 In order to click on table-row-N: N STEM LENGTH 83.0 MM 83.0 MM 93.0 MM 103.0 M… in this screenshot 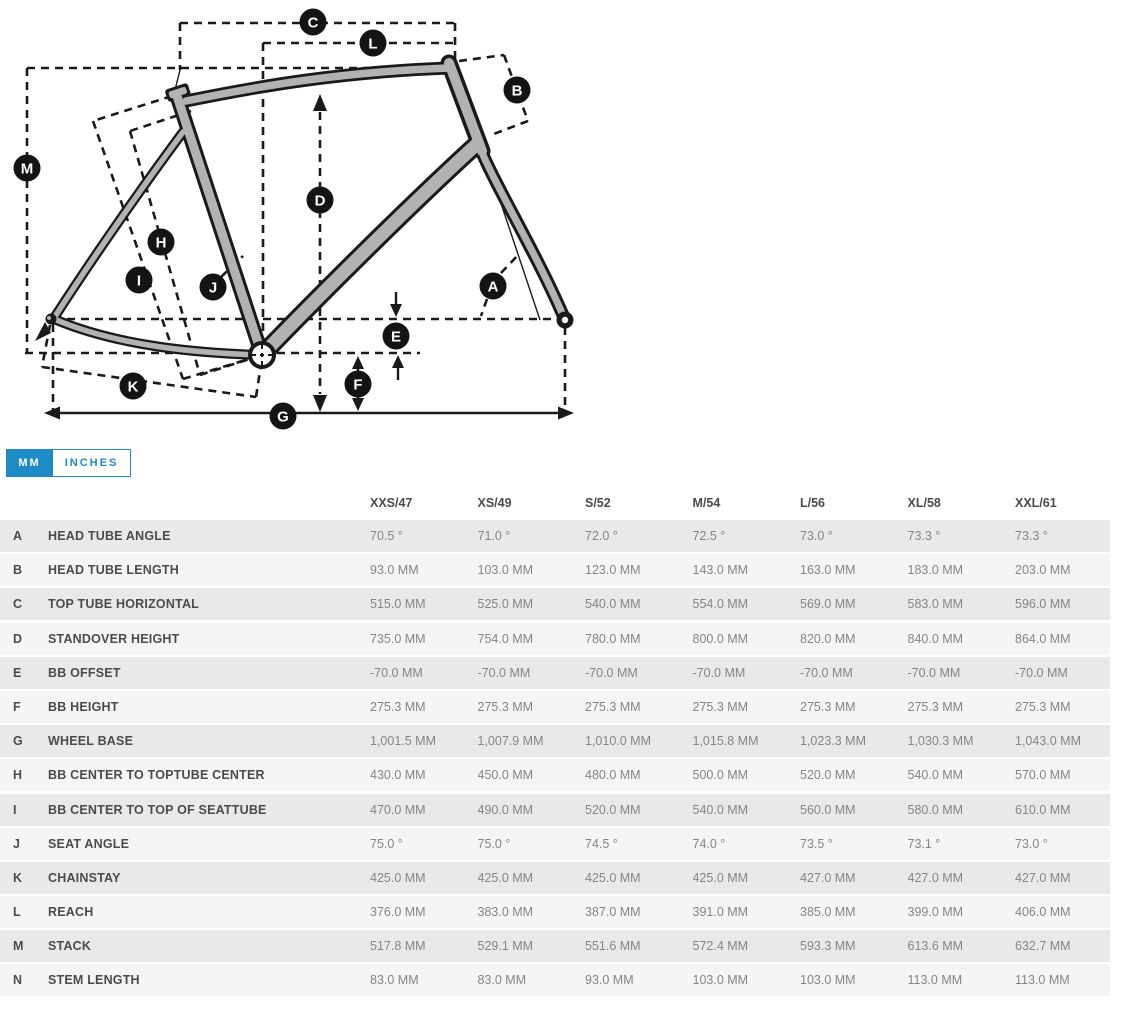, I will do `click(555, 980)`.